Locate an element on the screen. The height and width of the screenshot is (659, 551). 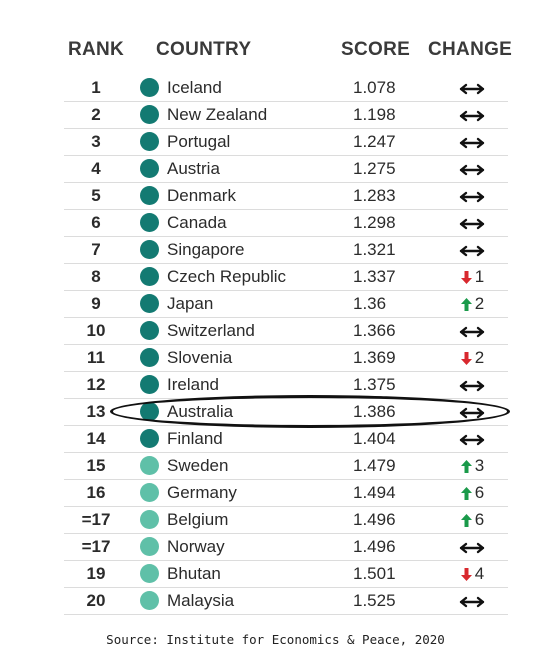
score-cell: 1.337 is located at coordinates (374, 276).